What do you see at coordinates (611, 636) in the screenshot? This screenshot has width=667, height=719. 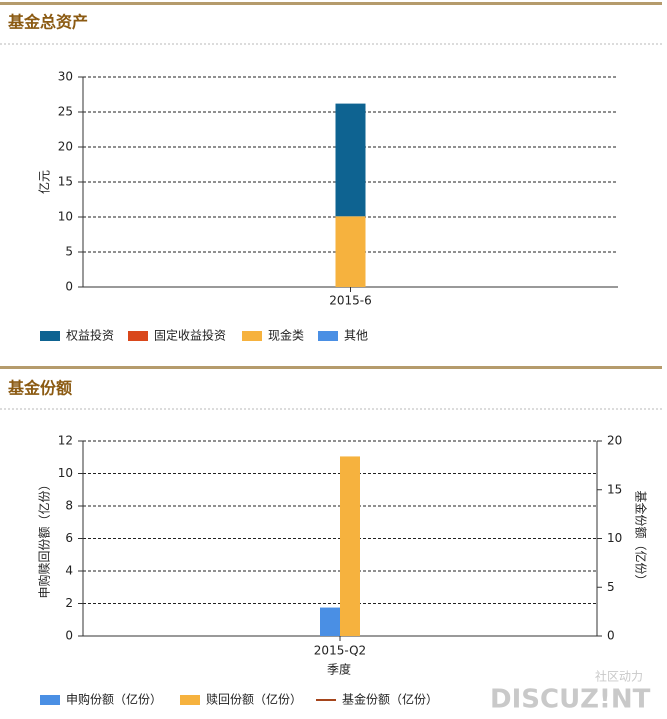 I see `y2-tick-label: 0` at bounding box center [611, 636].